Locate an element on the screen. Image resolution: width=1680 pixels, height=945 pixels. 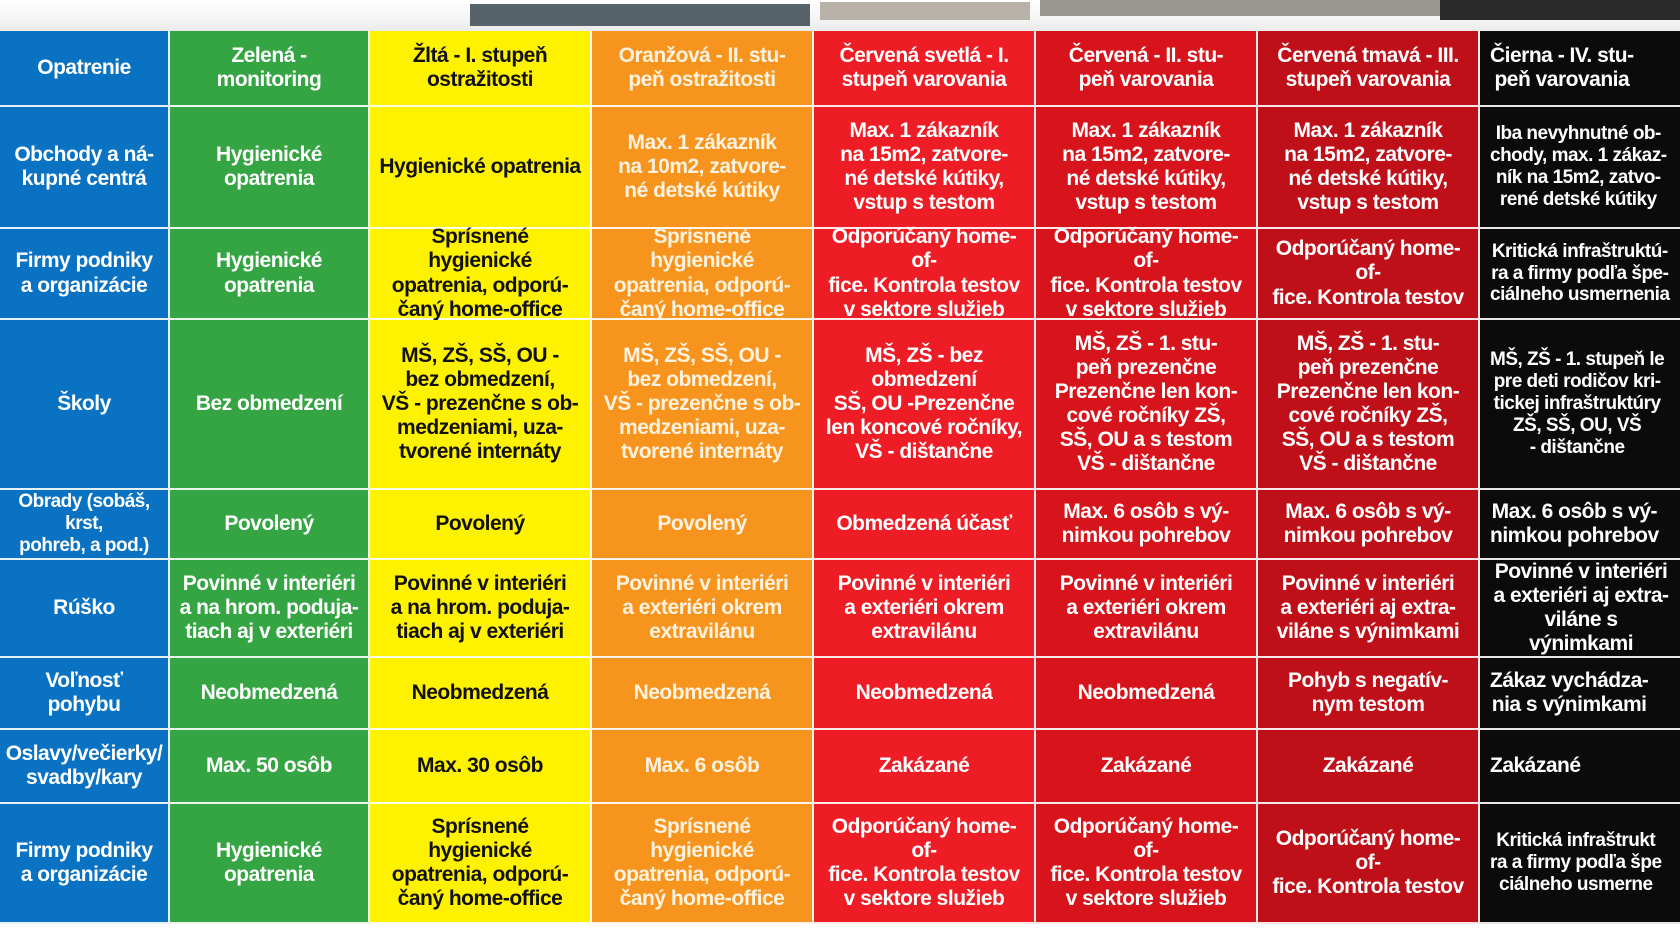
top-photo-strip is located at coordinates (840, 17).